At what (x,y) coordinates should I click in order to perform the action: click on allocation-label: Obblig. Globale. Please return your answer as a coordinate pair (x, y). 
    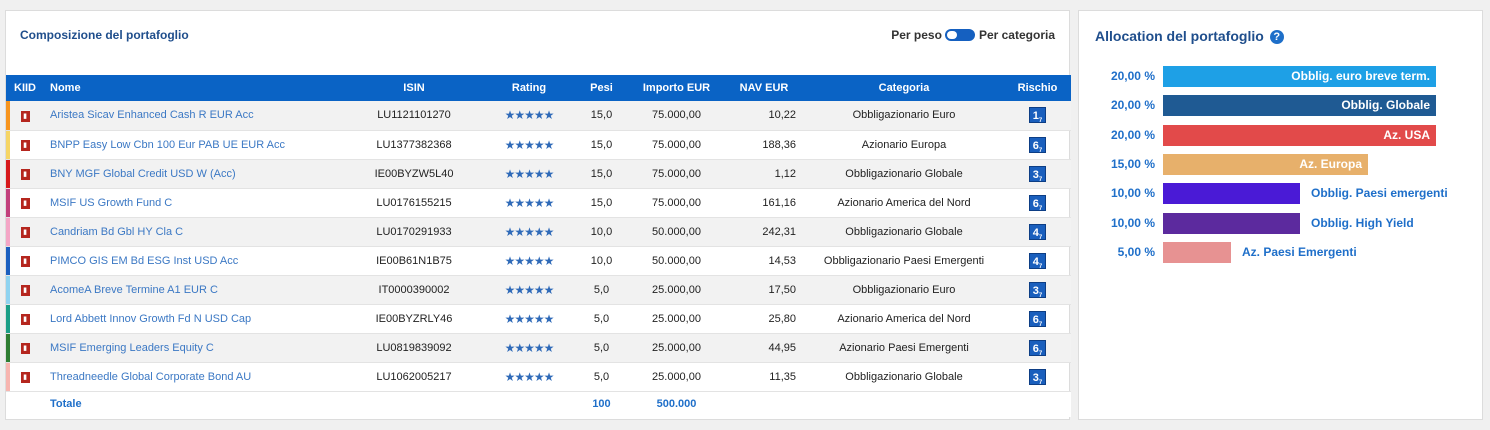
    Looking at the image, I should click on (1385, 105).